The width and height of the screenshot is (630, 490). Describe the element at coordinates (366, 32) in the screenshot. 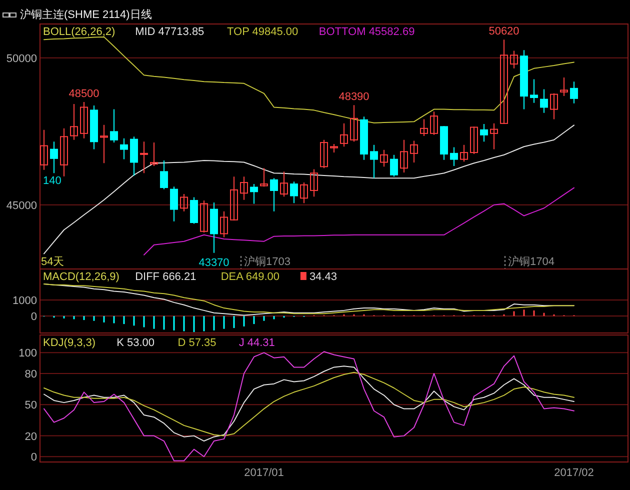

I see `text: BOTTOM 45582.69` at that location.